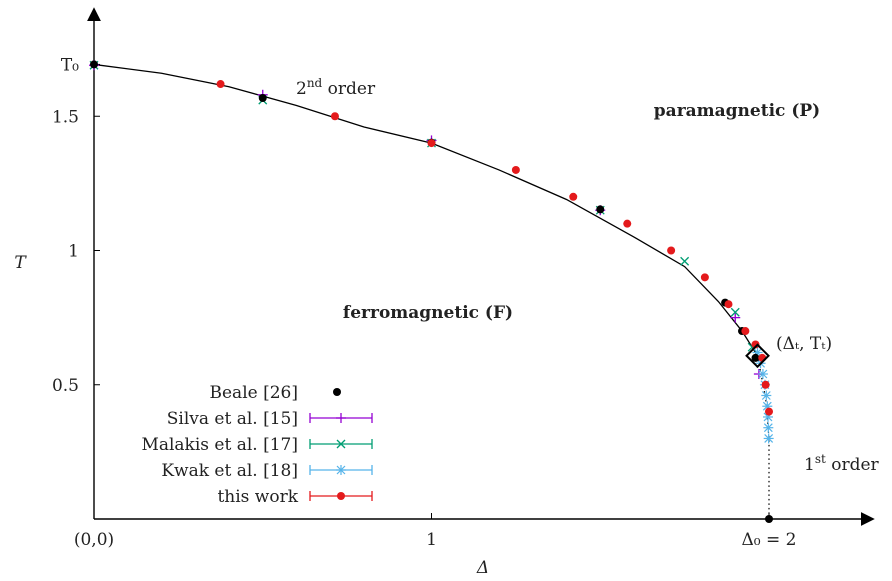 The image size is (892, 581). I want to click on y-tick-label-0: 0.5, so click(65, 386).